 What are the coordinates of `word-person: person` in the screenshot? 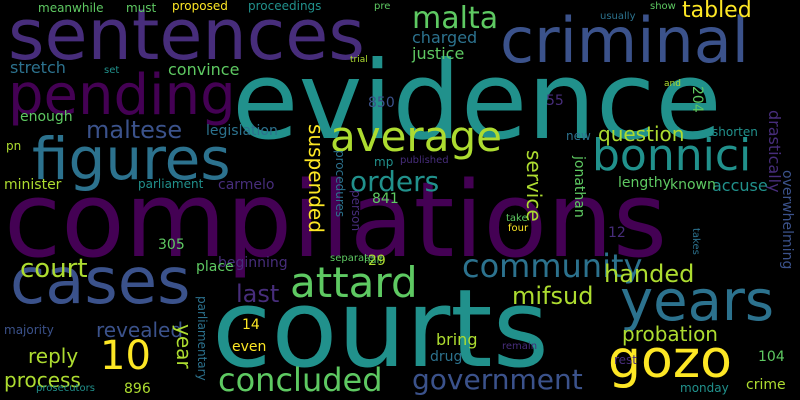 It's located at (356, 211).